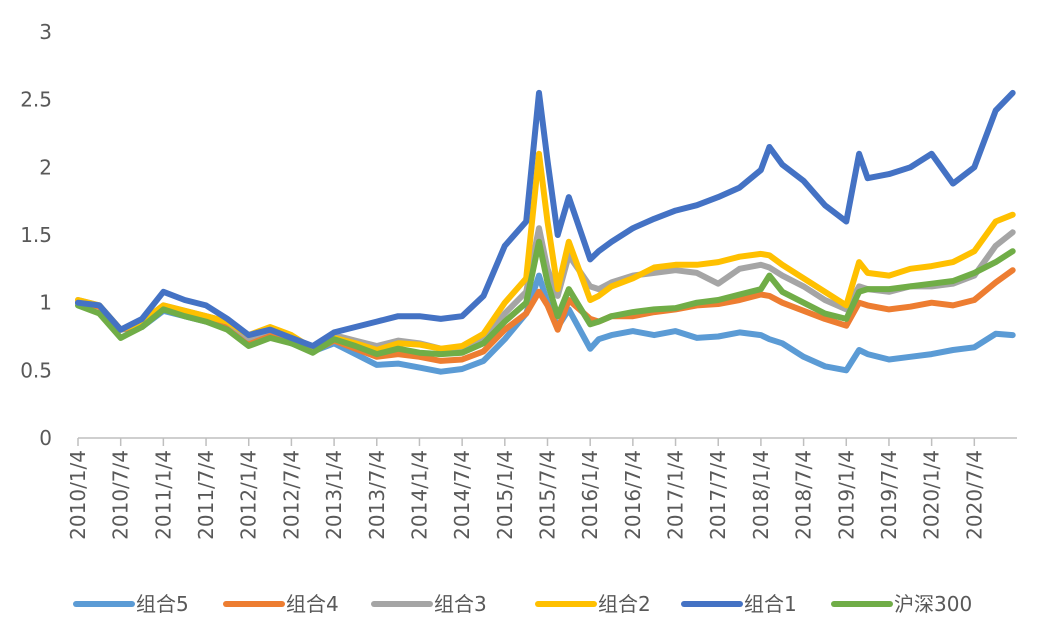 This screenshot has height=636, width=1041. I want to click on x-tick-label: 2014/1/4, so click(419, 495).